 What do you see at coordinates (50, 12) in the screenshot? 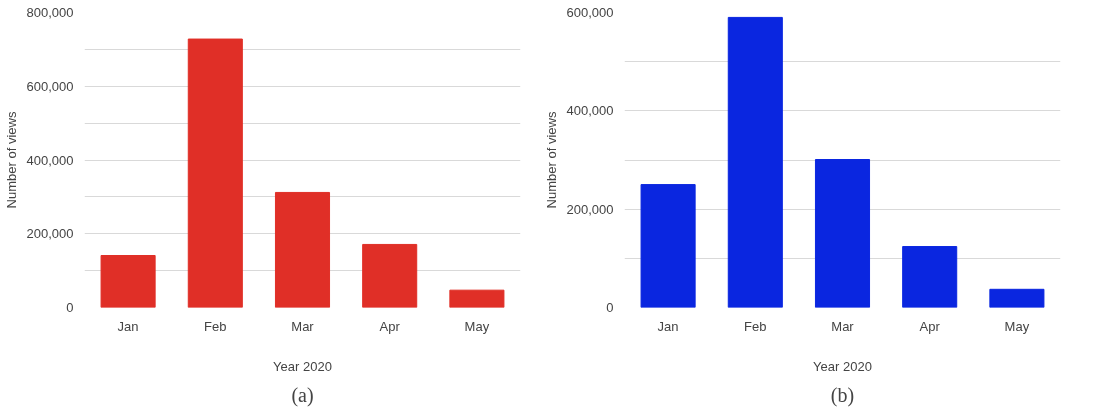
I see `y-tick-label: 800,000` at bounding box center [50, 12].